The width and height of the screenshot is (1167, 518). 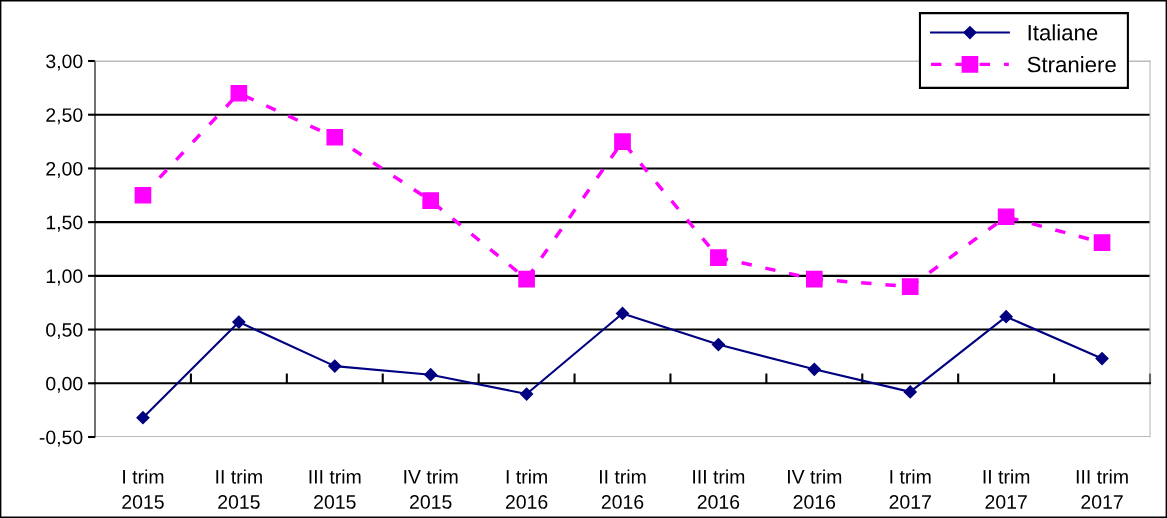 What do you see at coordinates (623, 489) in the screenshot?
I see `x-tick-label: II trim 2016` at bounding box center [623, 489].